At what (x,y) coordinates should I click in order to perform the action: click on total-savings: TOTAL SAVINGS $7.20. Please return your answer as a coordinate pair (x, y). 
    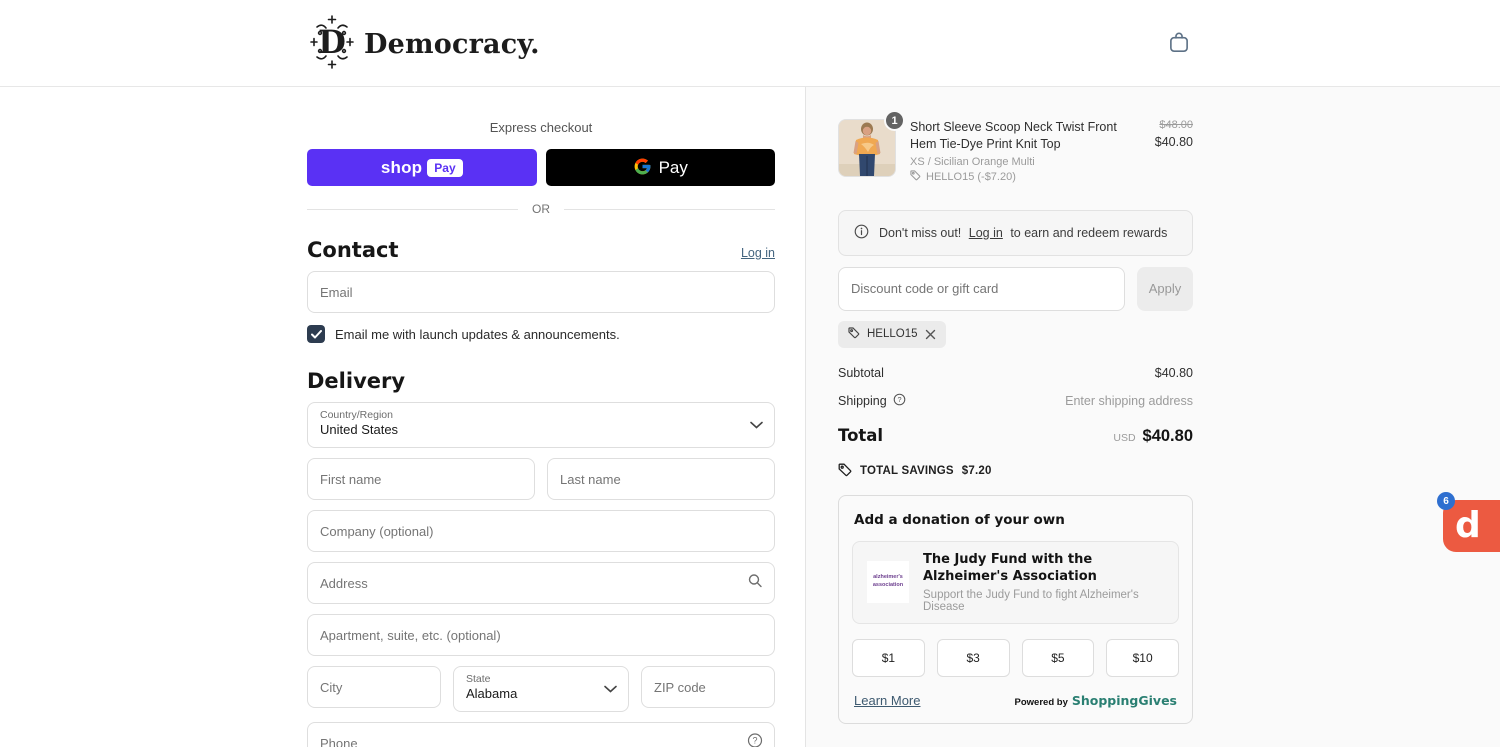
    Looking at the image, I should click on (1015, 471).